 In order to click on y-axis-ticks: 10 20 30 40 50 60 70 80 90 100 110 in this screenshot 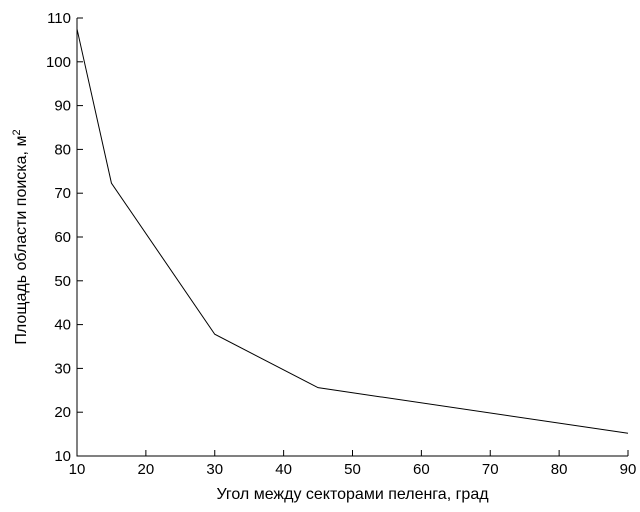, I will do `click(64, 237)`.